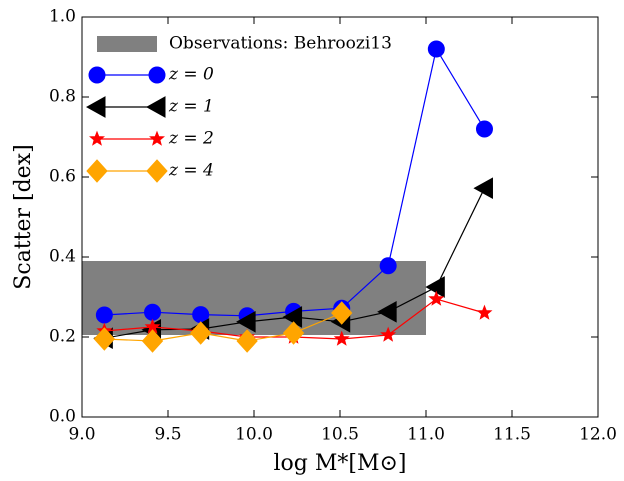  Describe the element at coordinates (81, 435) in the screenshot. I see `x-tick-label: 9.0` at that location.